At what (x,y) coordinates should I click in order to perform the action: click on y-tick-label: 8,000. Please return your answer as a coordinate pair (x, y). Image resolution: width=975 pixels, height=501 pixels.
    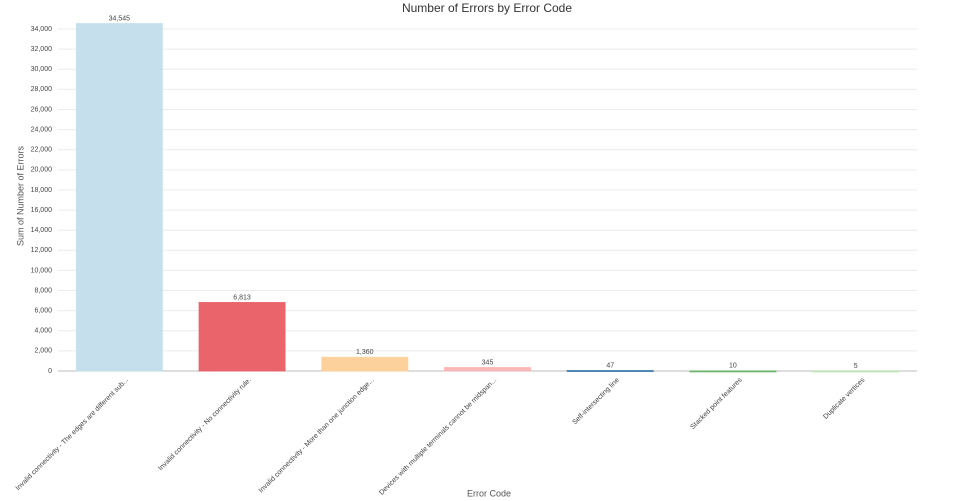
    Looking at the image, I should click on (43, 290).